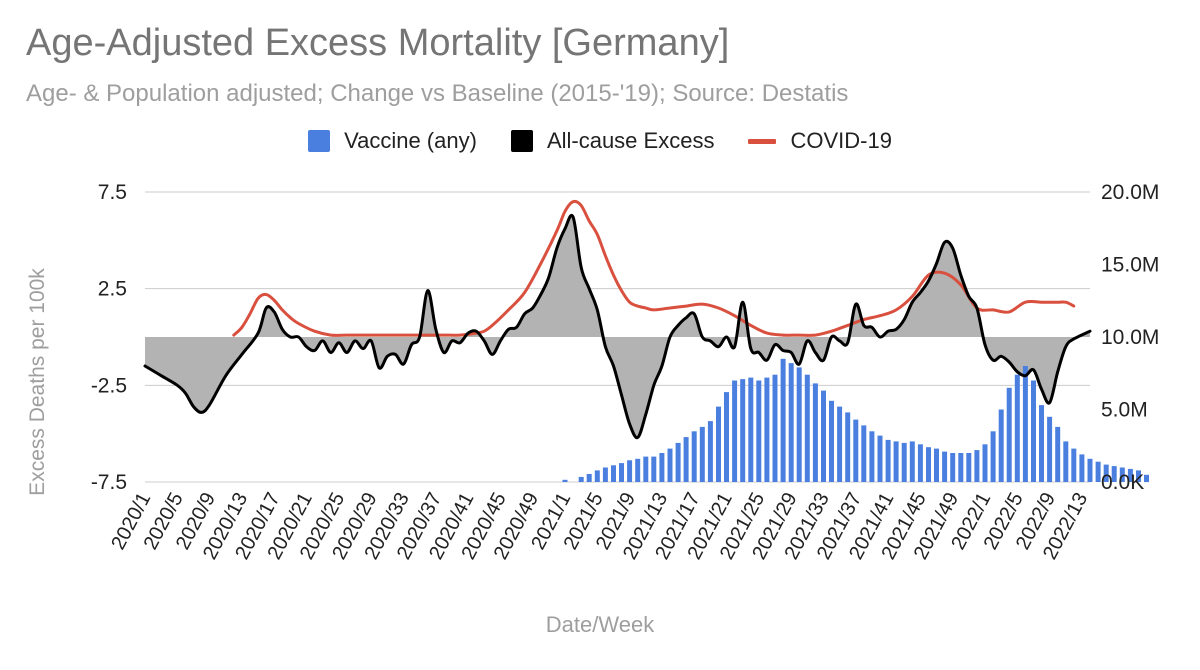  What do you see at coordinates (112, 192) in the screenshot?
I see `y-tick-label: 7.5` at bounding box center [112, 192].